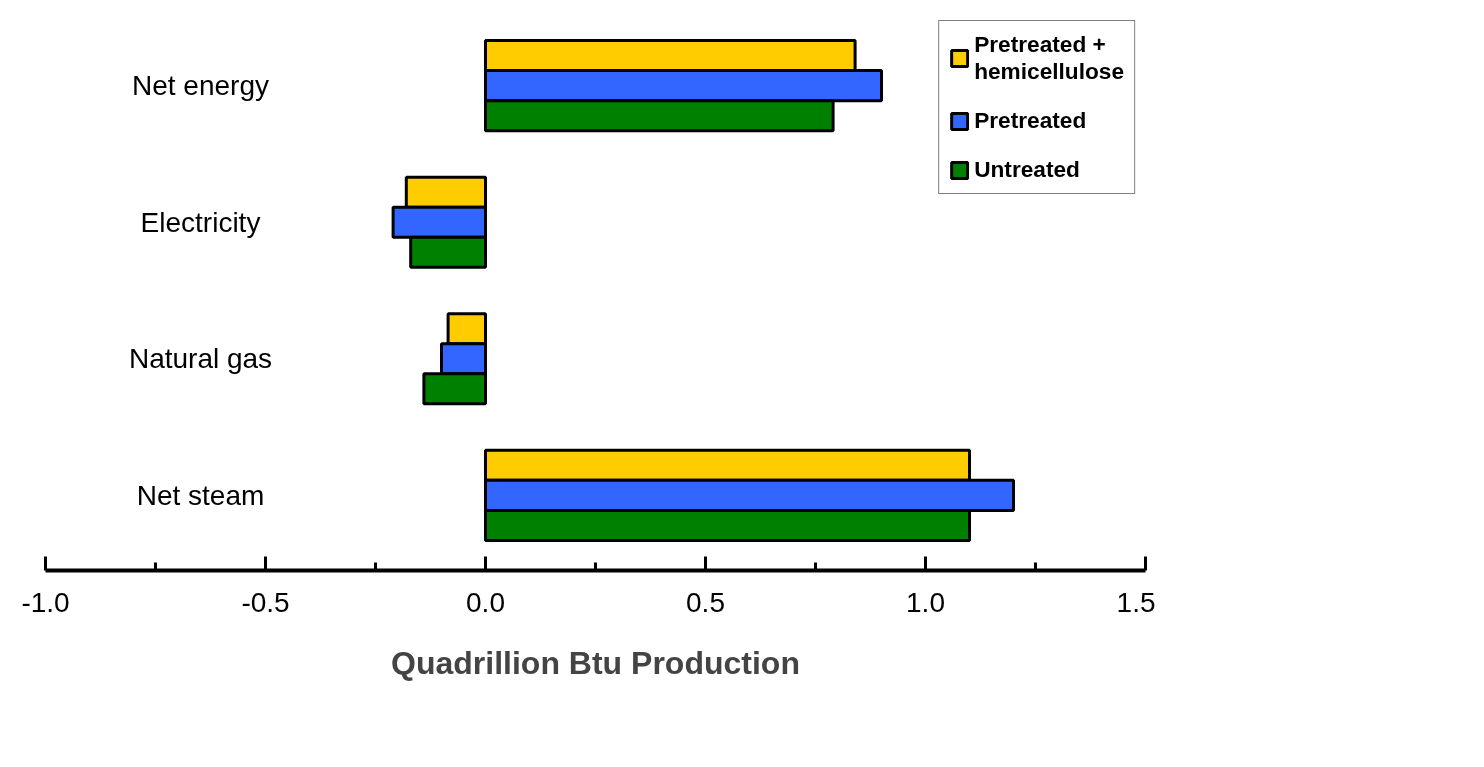 This screenshot has height=767, width=1484. I want to click on y-tick-label: Net energy, so click(200, 86).